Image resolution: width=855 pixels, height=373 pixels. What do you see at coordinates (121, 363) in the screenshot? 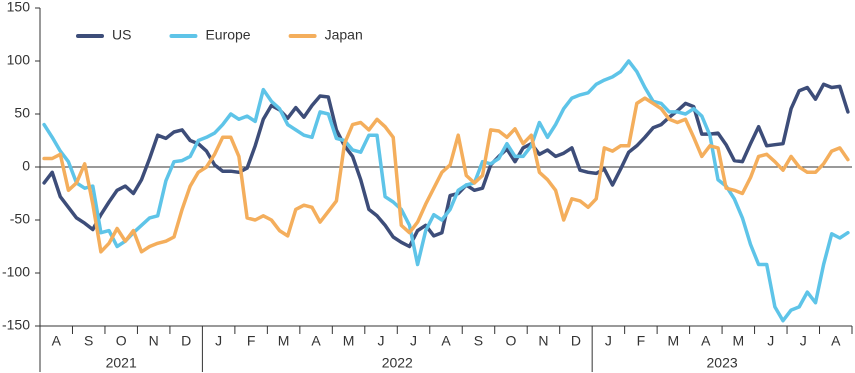
I see `year-label: 2021` at bounding box center [121, 363].